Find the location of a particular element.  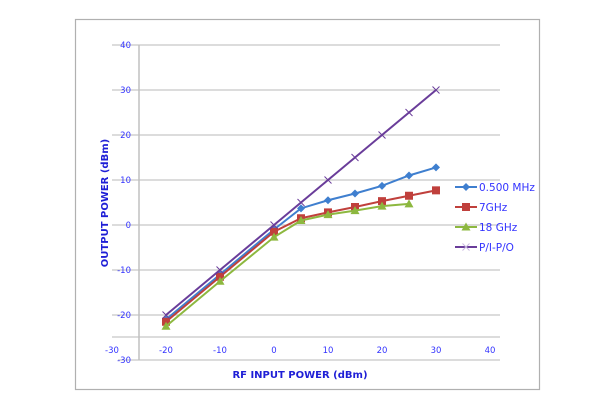

x-tick-label: -10 is located at coordinates (220, 351).